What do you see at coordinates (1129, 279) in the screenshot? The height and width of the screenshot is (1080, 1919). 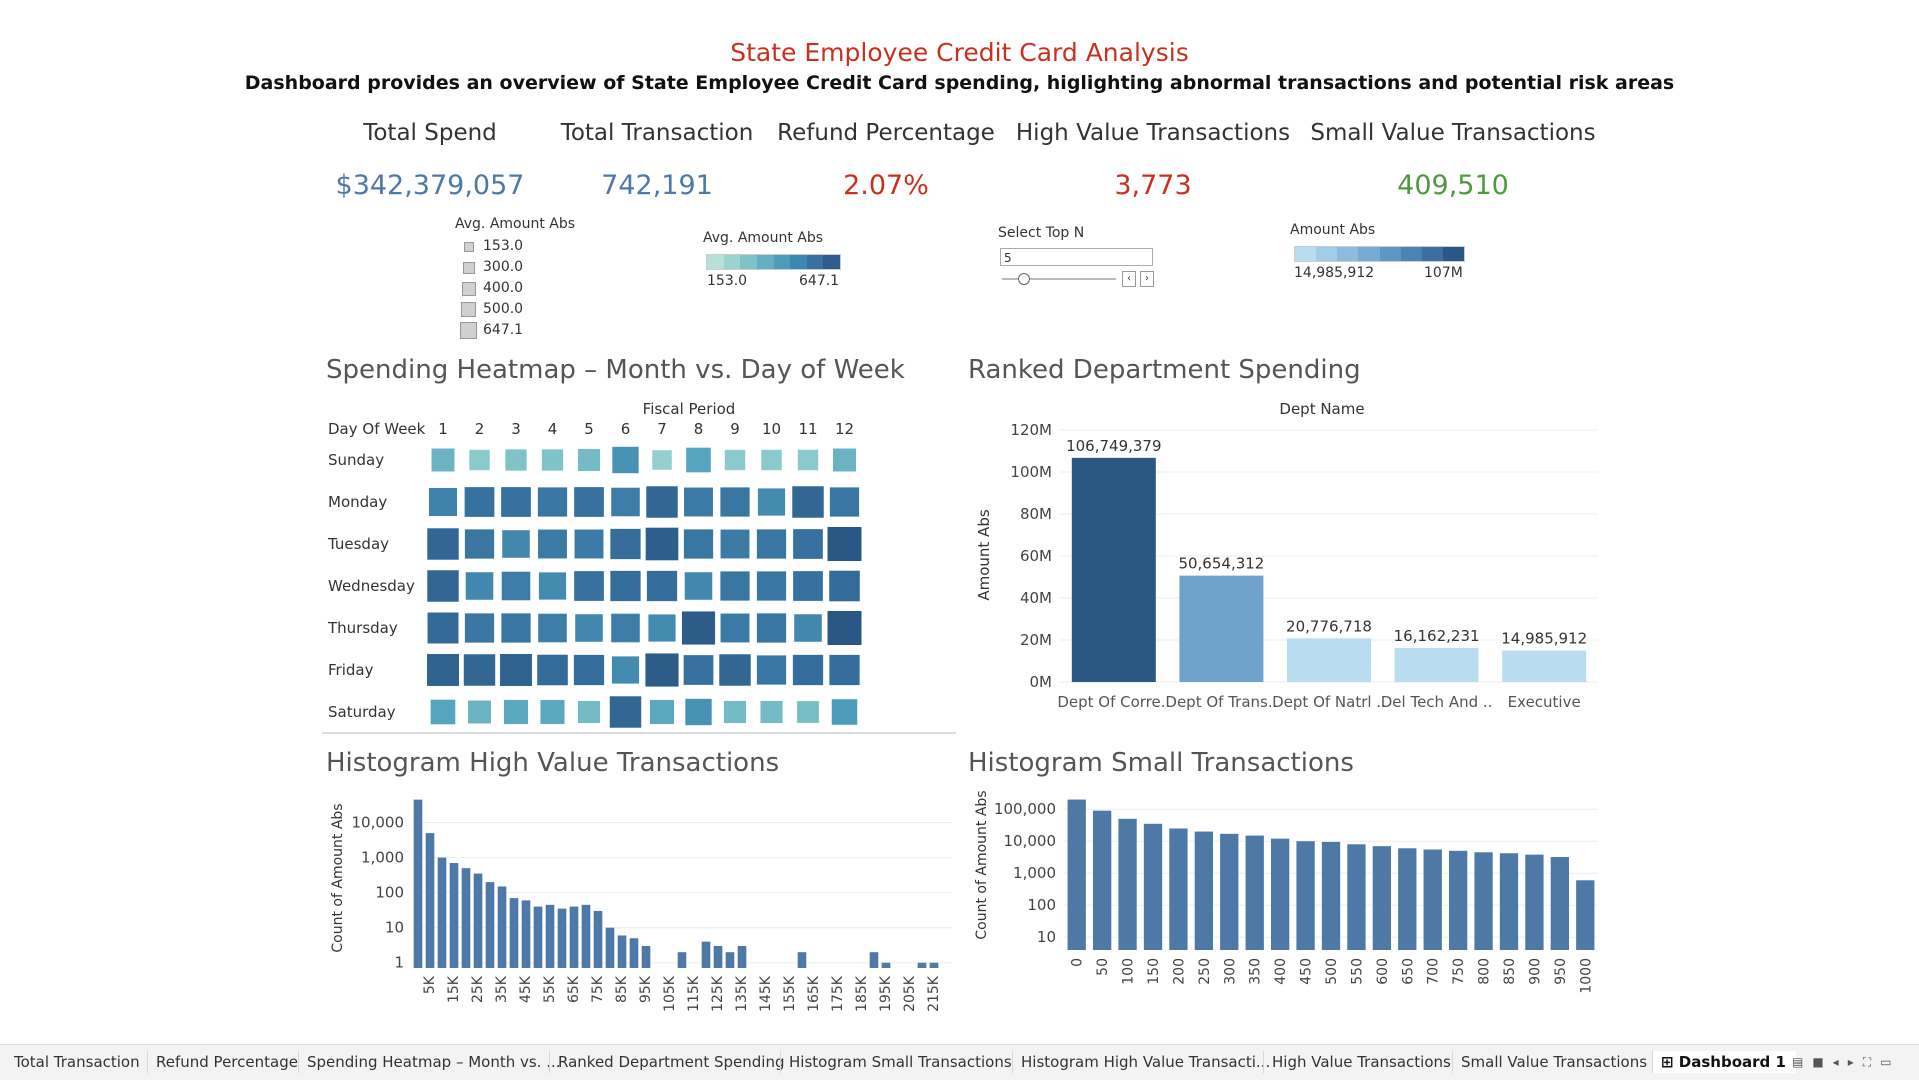 I see `top-n-prev-button: ‹` at bounding box center [1129, 279].